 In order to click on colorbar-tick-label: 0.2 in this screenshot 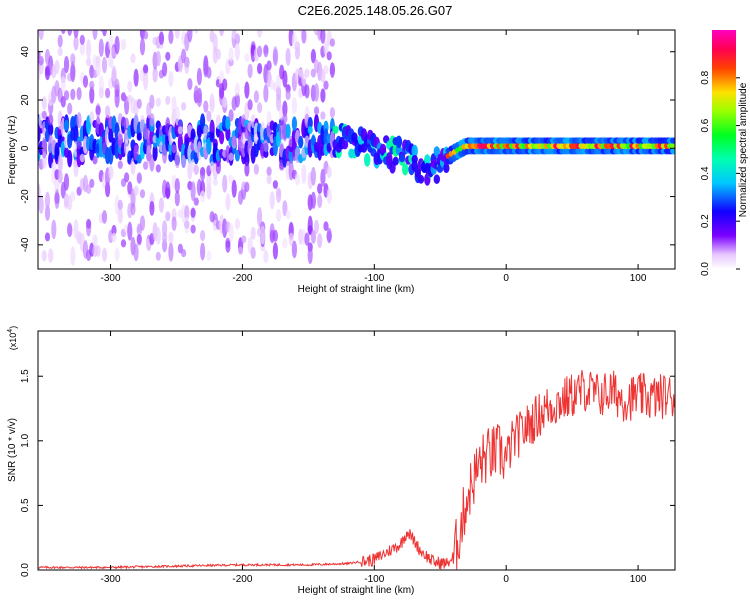, I will do `click(705, 221)`.